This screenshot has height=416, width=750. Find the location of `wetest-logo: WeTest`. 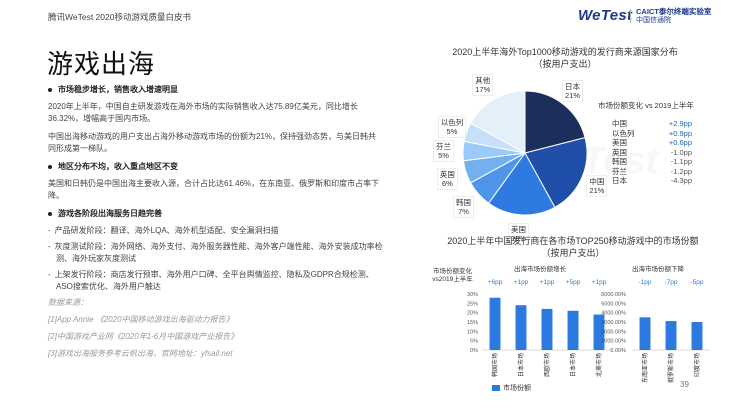

wetest-logo: WeTest is located at coordinates (605, 15).